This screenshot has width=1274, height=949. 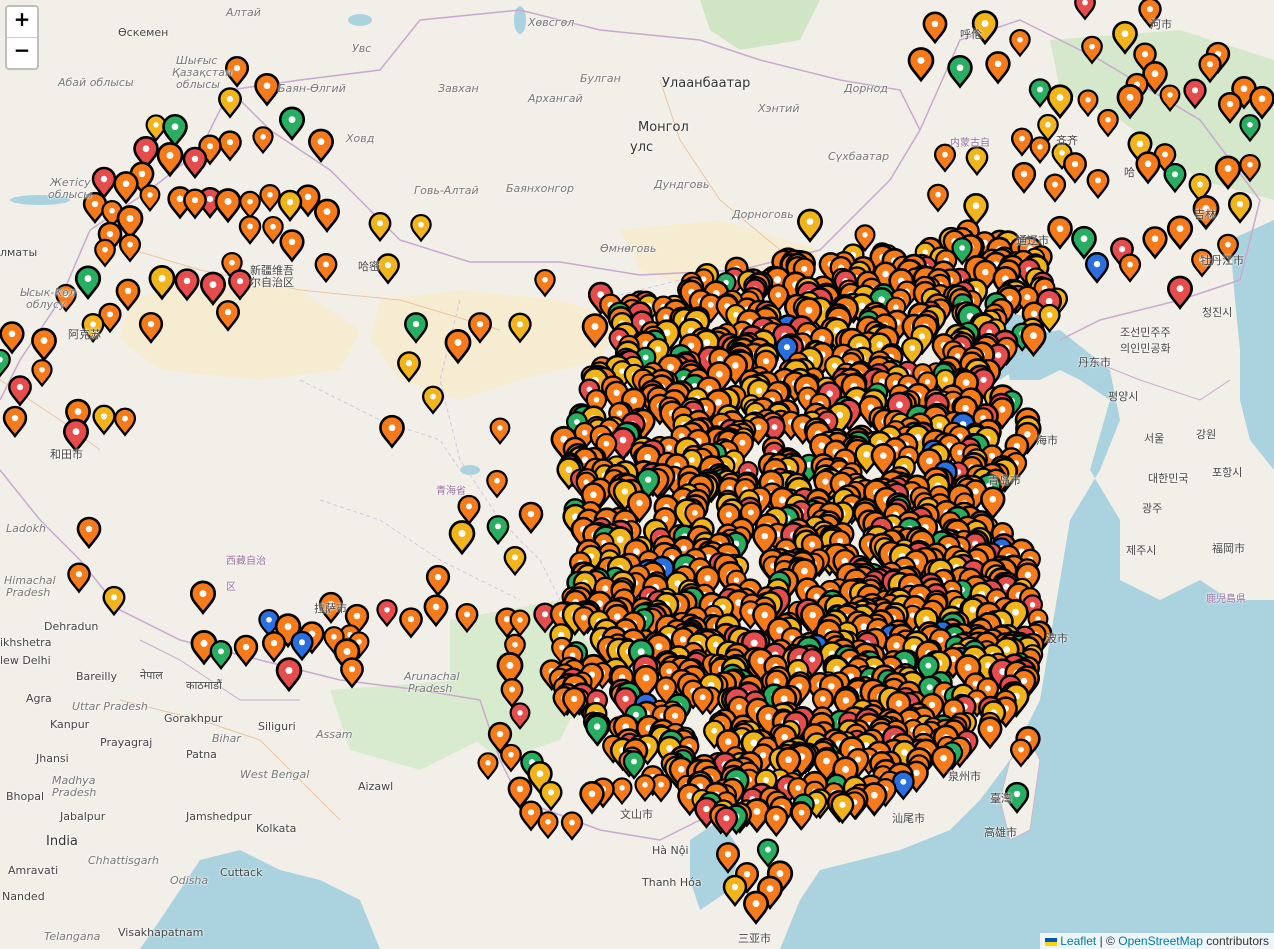 I want to click on leaflet-link: Leaflet, so click(x=1078, y=941).